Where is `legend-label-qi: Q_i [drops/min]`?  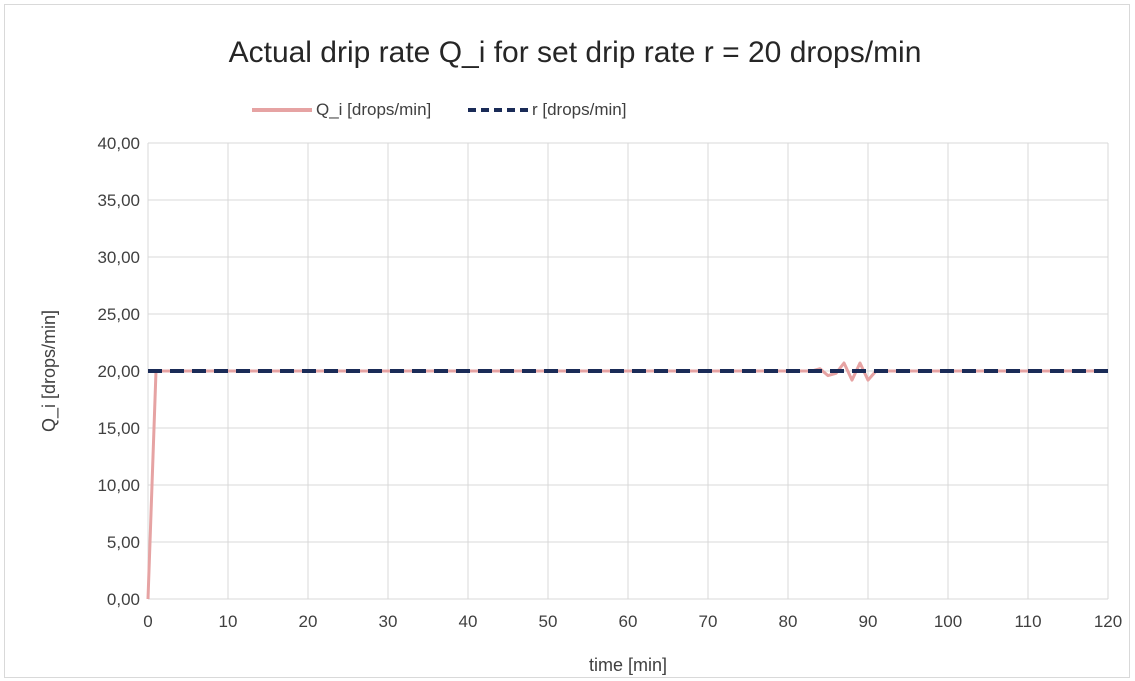 legend-label-qi: Q_i [drops/min] is located at coordinates (374, 109).